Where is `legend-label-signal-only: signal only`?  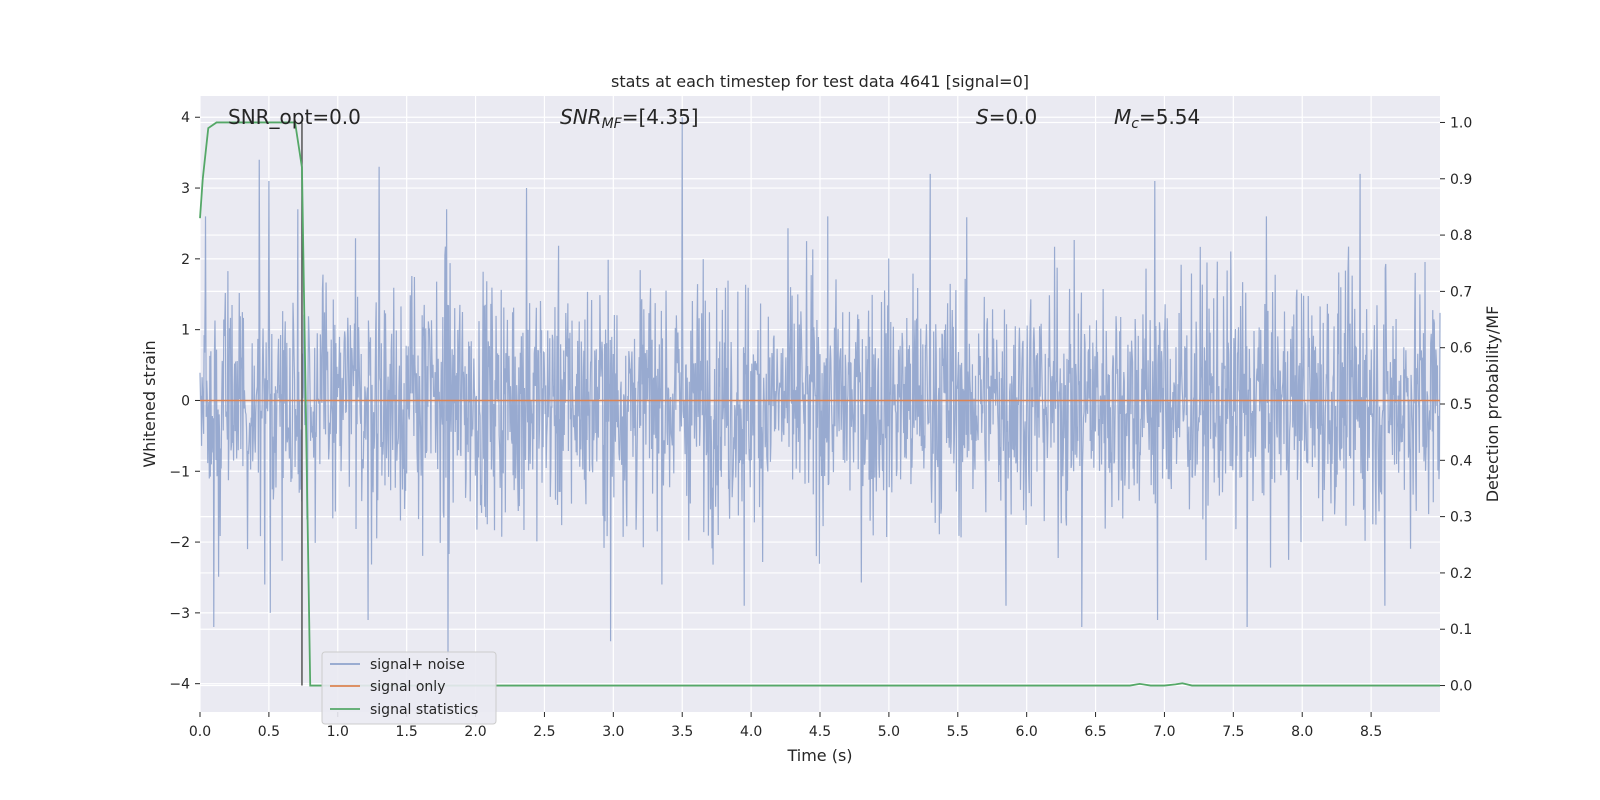
legend-label-signal-only: signal only is located at coordinates (407, 687).